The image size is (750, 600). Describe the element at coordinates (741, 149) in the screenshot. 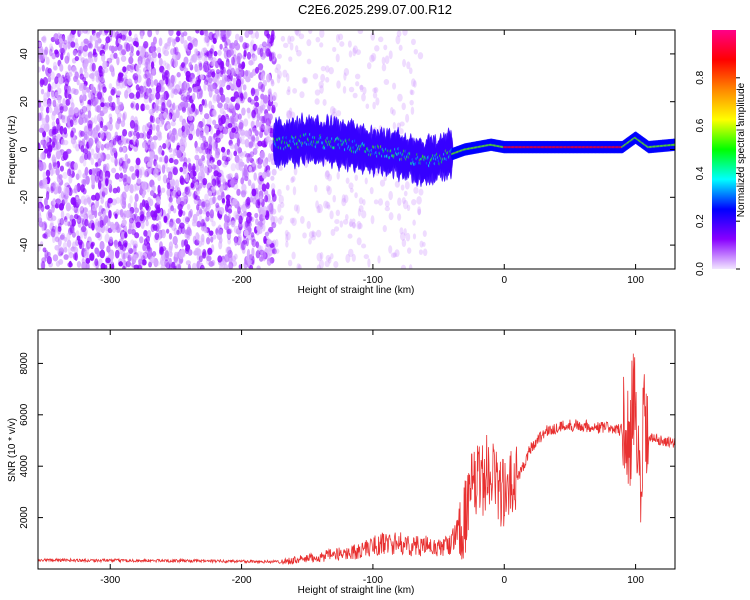

I see `colorbar-label: Normalized spectral amplitude` at that location.